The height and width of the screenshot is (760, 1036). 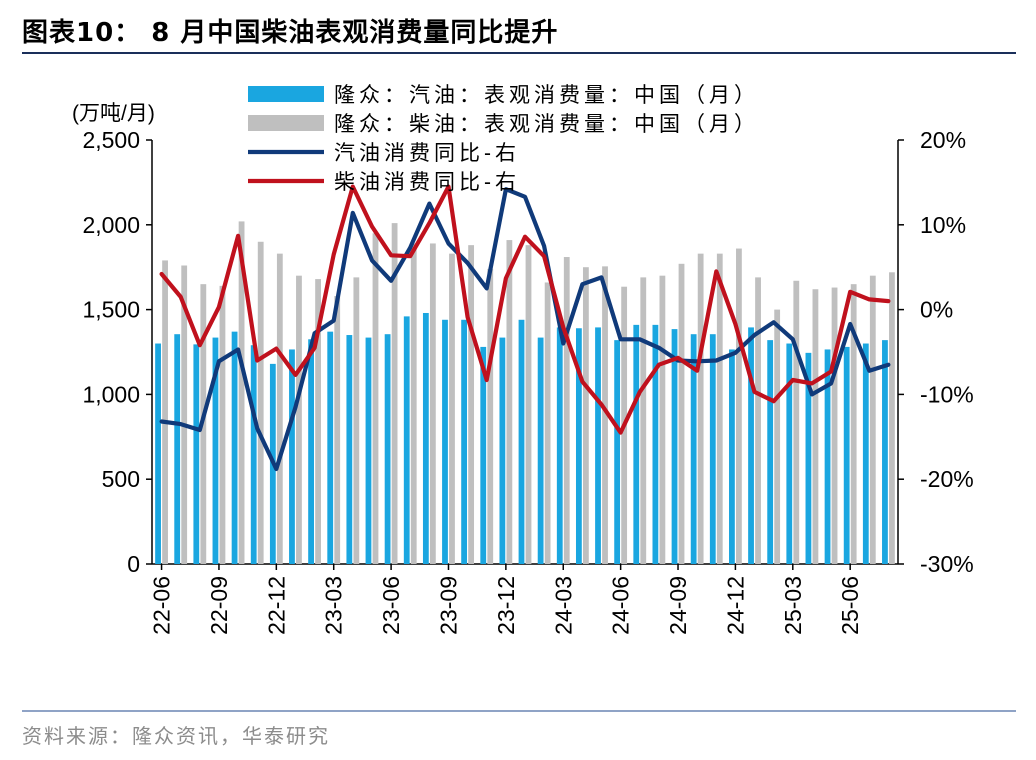 I want to click on x-tick-label: 23-09, so click(x=448, y=605).